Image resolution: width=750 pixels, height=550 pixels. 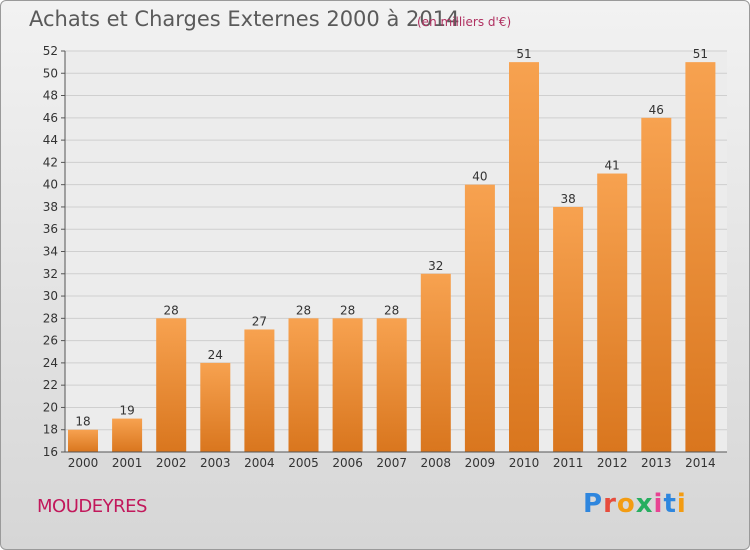 What do you see at coordinates (436, 463) in the screenshot?
I see `x-tick-label: 2008` at bounding box center [436, 463].